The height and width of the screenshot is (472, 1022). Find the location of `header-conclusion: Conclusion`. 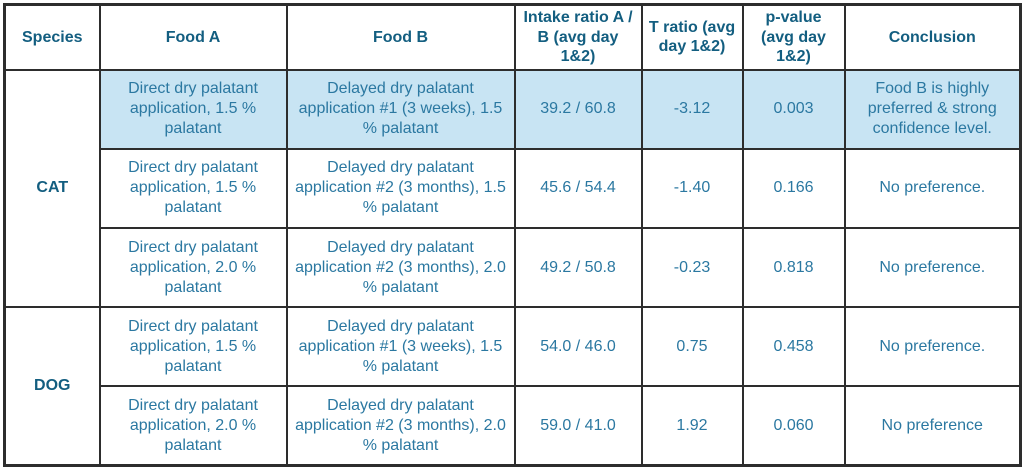

header-conclusion: Conclusion is located at coordinates (932, 37).